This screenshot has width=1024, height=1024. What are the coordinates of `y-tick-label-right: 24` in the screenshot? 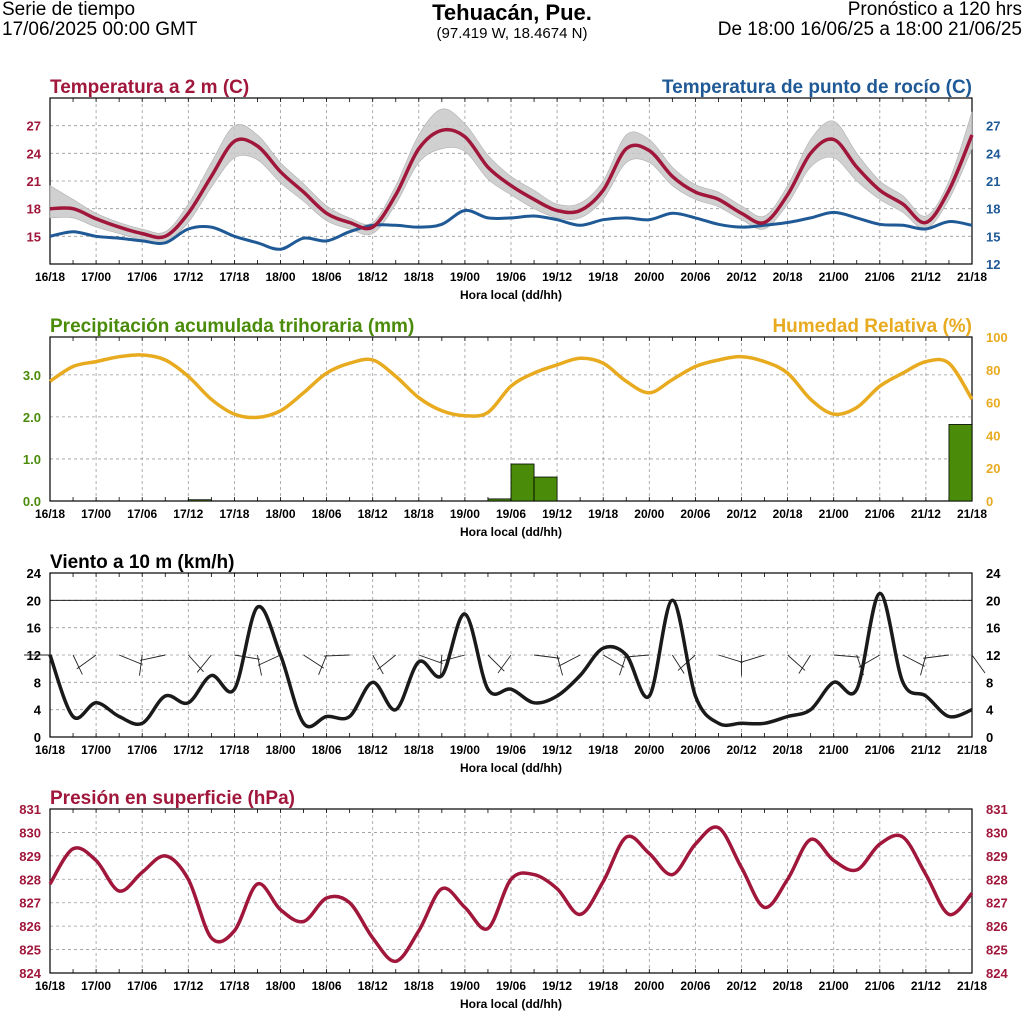 It's located at (993, 573).